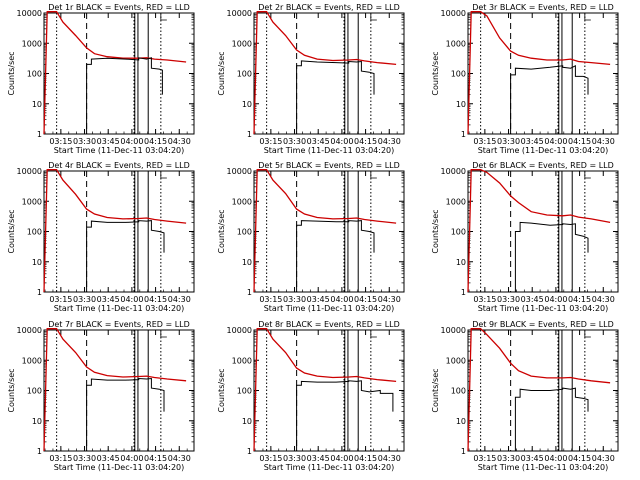  I want to click on panel-title: Det 5r BLACK = Events, RED = LLD, so click(329, 165).